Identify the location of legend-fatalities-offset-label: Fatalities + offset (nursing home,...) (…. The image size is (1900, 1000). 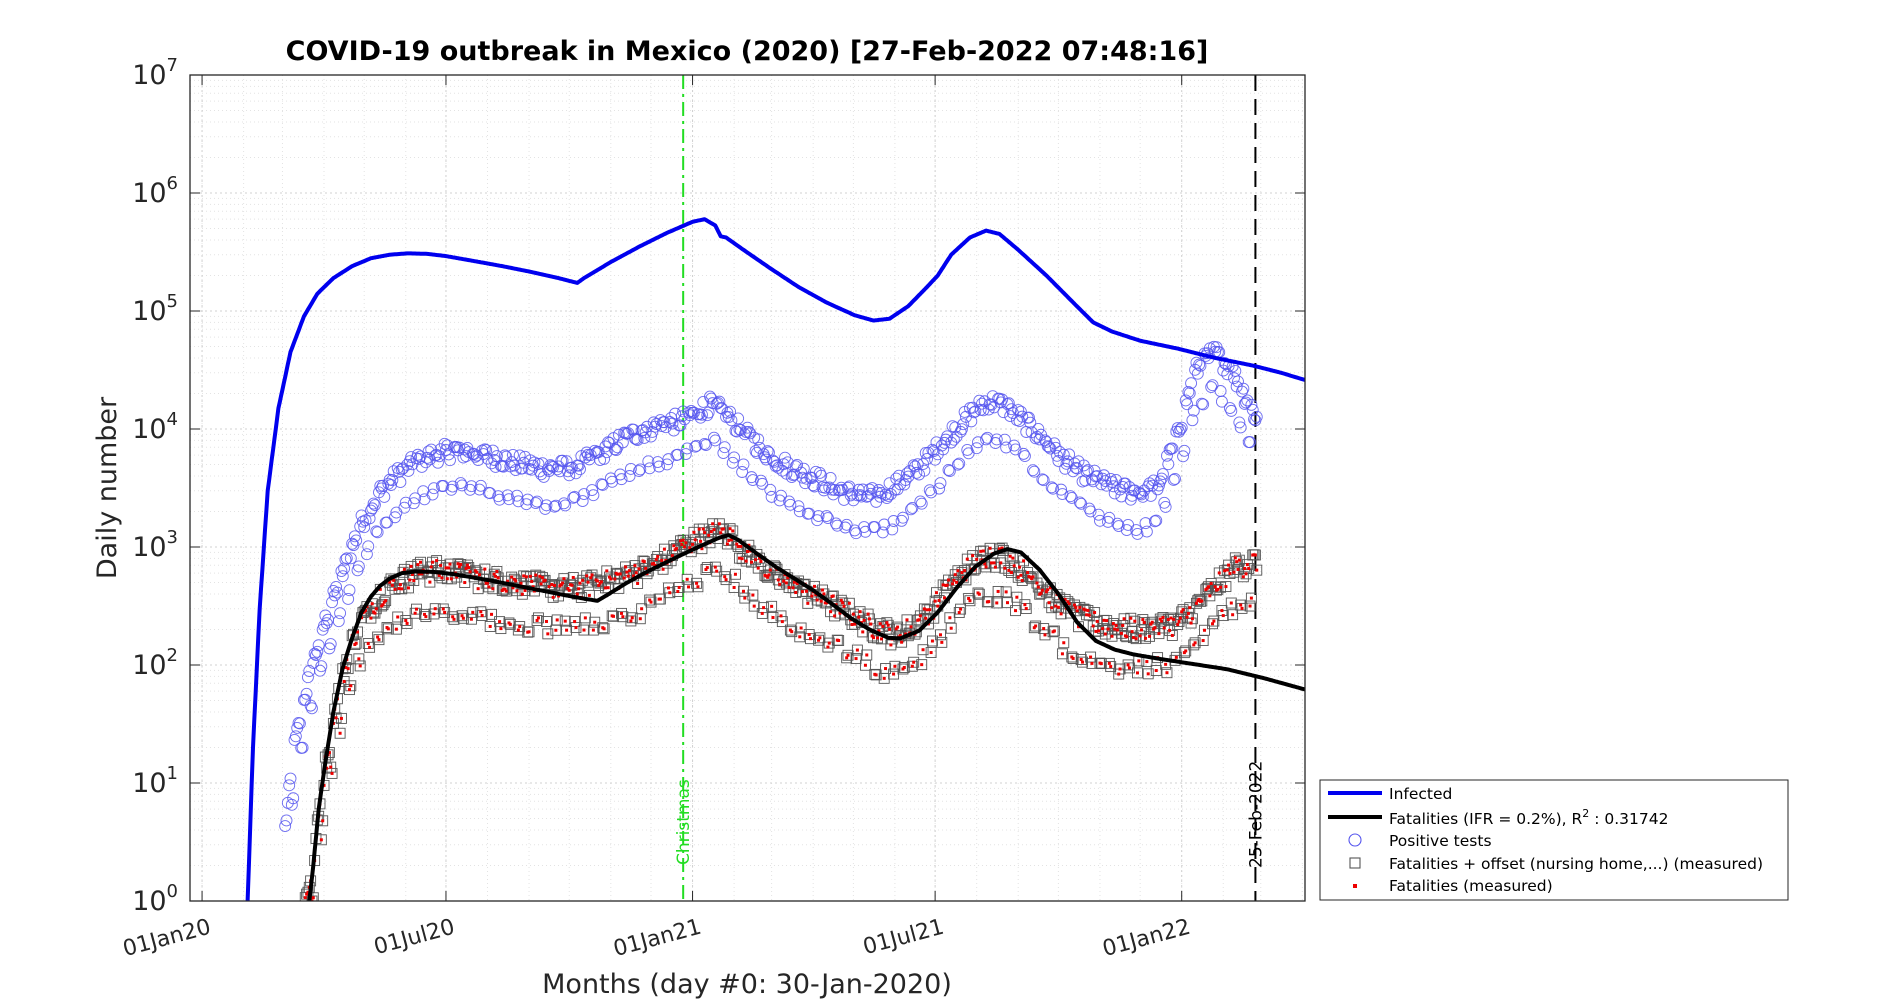
(1576, 864).